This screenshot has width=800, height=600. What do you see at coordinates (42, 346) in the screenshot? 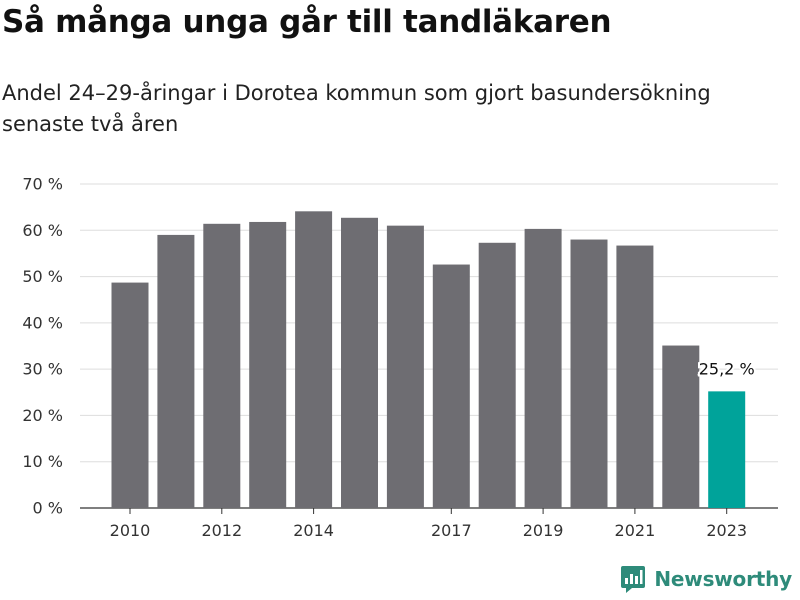
I see `y-axis-ticks: 0 % 10 % 20 % 30 % 40 % 50 % 60 % 70 %` at bounding box center [42, 346].